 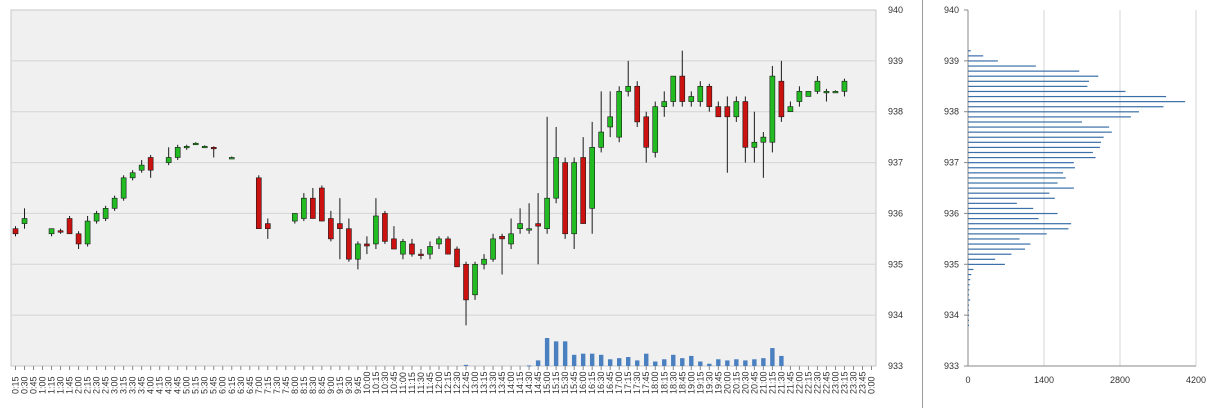 I want to click on x-tick-label: 4:15, so click(x=160, y=385).